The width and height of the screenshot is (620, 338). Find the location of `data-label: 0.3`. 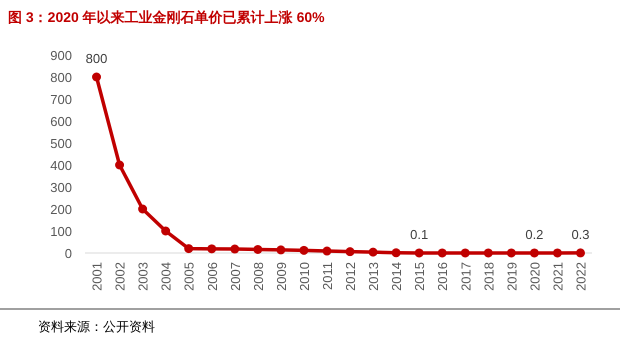

data-label: 0.3 is located at coordinates (580, 234).